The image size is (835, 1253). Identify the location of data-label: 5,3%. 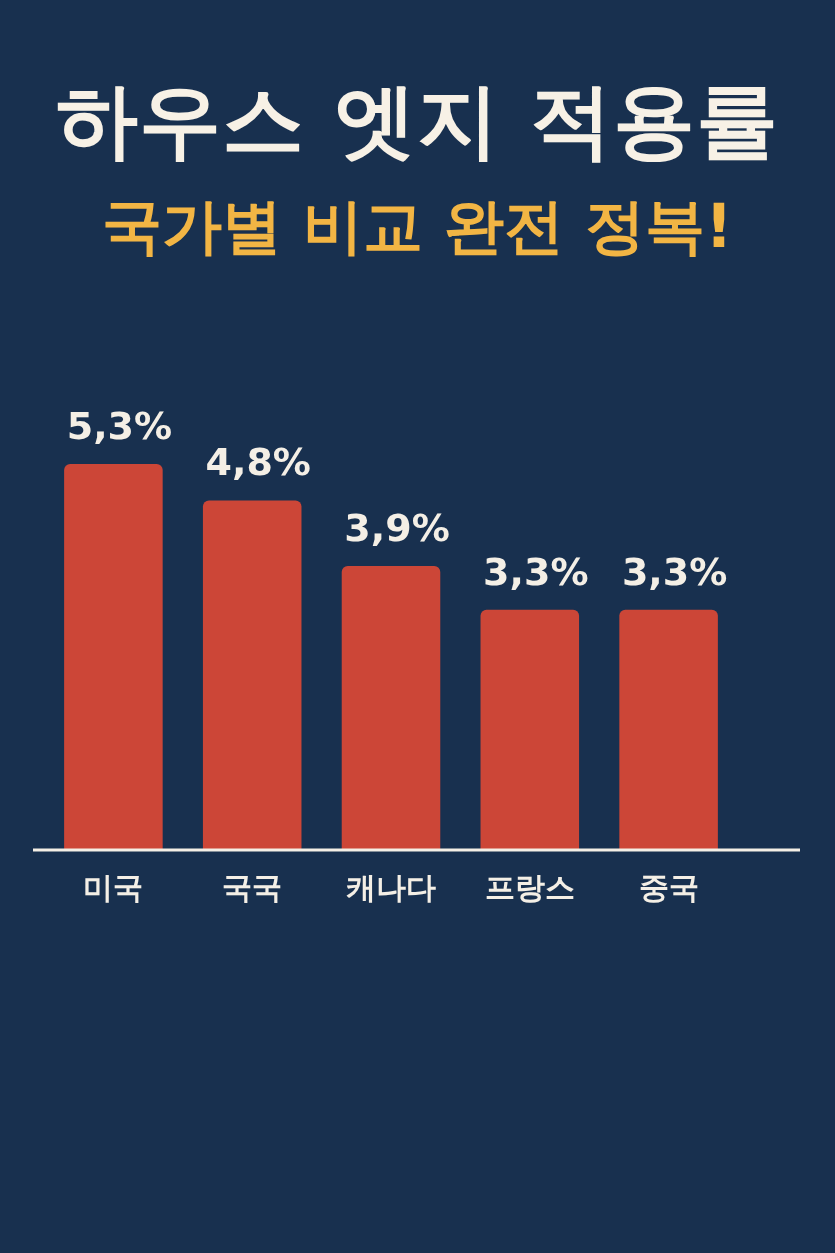
(119, 425).